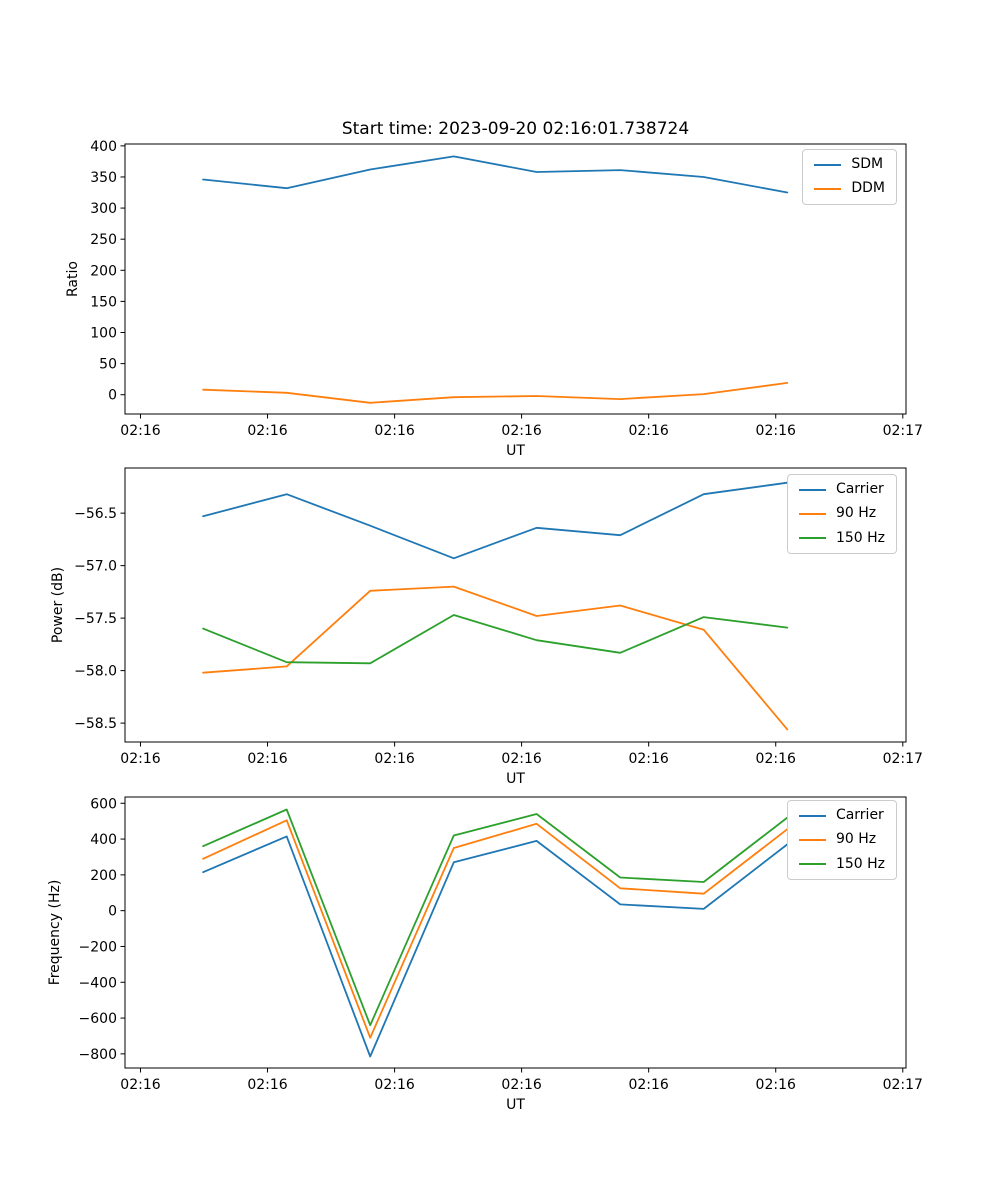 Image resolution: width=1000 pixels, height=1200 pixels. What do you see at coordinates (95, 724) in the screenshot?
I see `y-tick-label: −58.5` at bounding box center [95, 724].